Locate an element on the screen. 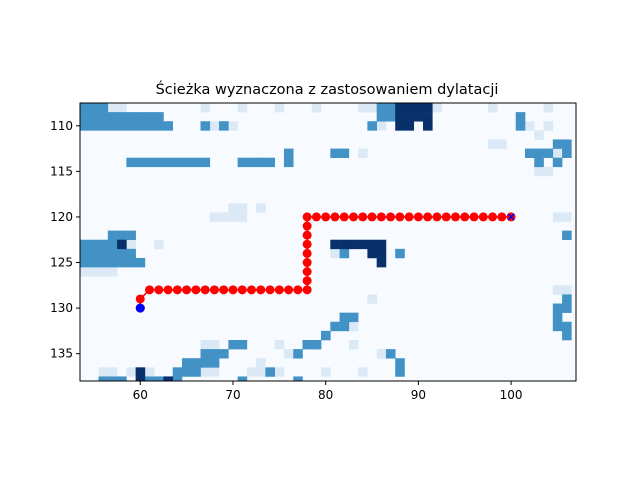  goal-marker is located at coordinates (511, 217).